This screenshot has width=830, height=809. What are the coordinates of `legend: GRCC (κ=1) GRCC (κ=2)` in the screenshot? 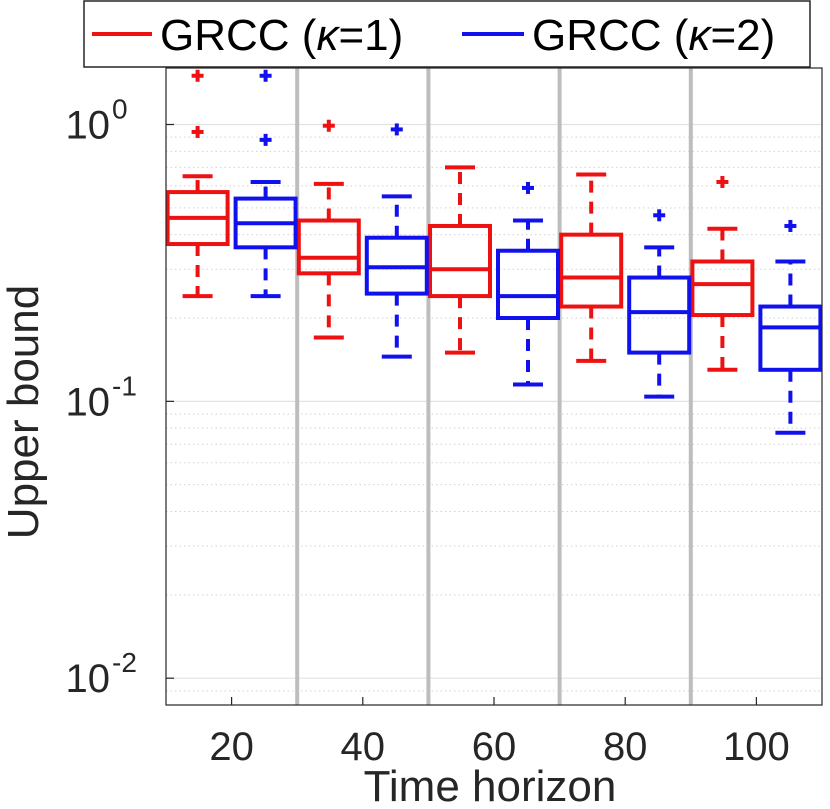 It's located at (447, 34).